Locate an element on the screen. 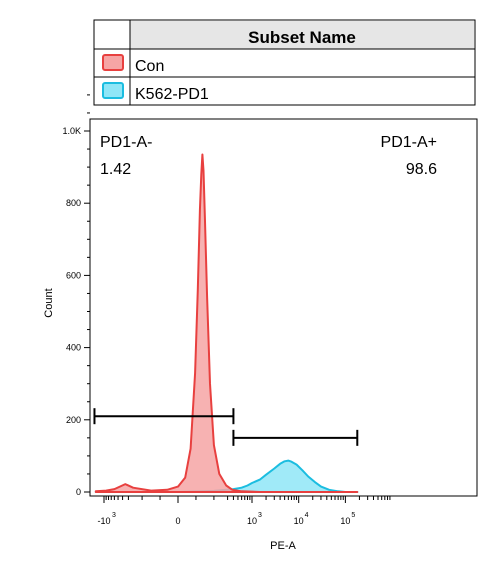  gate-right-name: PD1-A+ is located at coordinates (409, 142).